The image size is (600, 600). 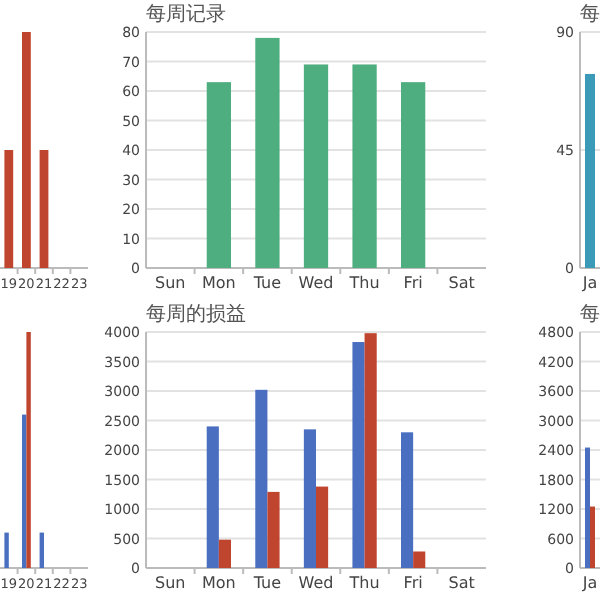 What do you see at coordinates (186, 14) in the screenshot?
I see `chart-title: 每周记录` at bounding box center [186, 14].